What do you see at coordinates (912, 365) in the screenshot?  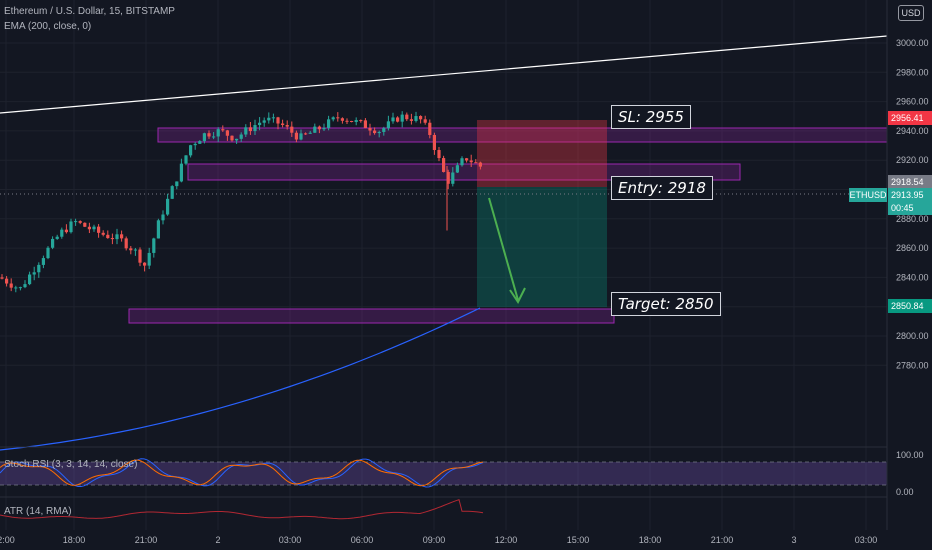 I see `price-axis-label: 2780.00` at bounding box center [912, 365].